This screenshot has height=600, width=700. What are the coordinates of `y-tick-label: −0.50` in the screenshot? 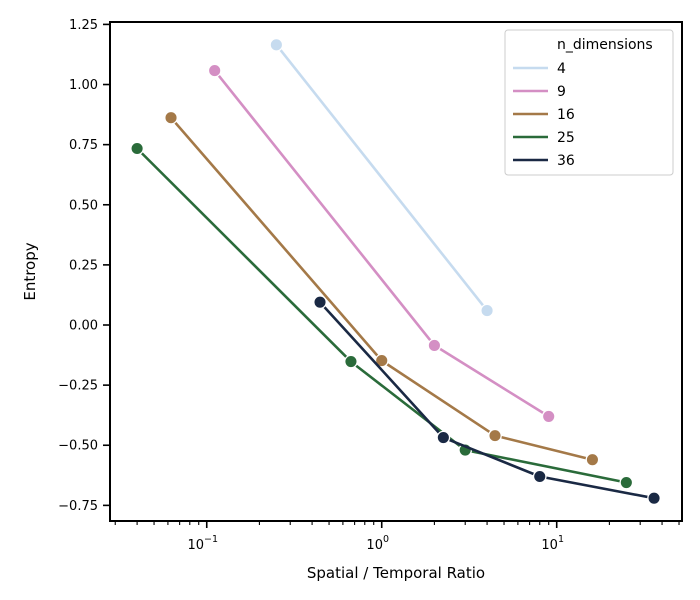 It's located at (78, 446).